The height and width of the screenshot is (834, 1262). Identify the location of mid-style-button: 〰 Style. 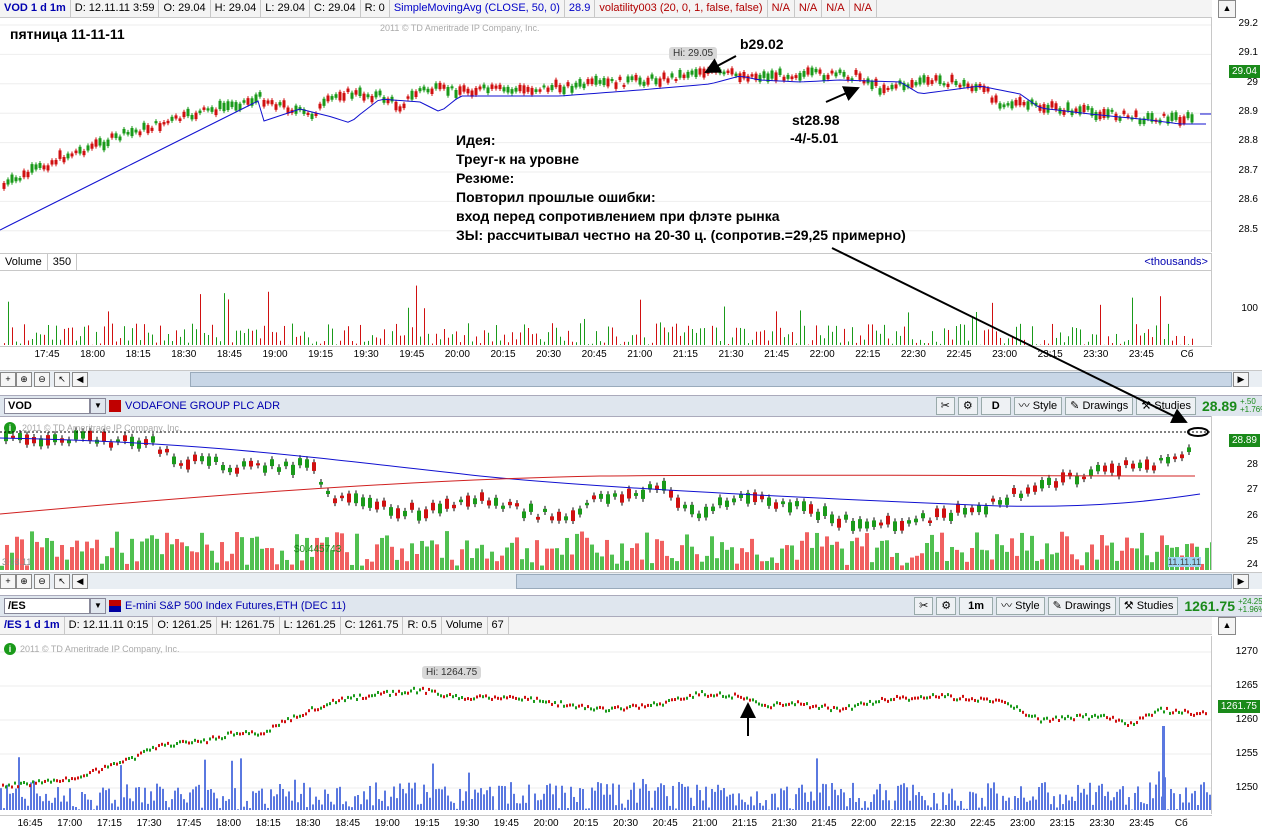
(1038, 406).